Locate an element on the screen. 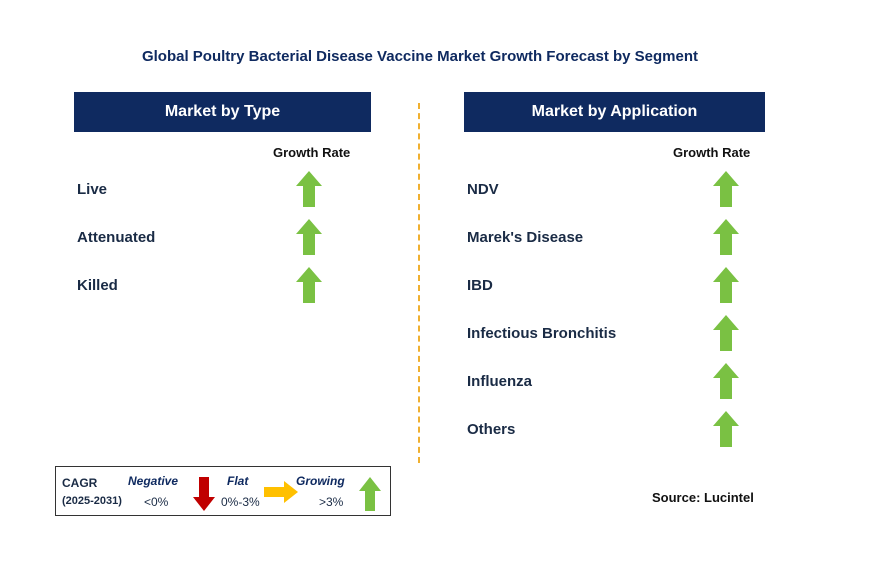  segment-label: Infectious Bronchitis is located at coordinates (542, 333).